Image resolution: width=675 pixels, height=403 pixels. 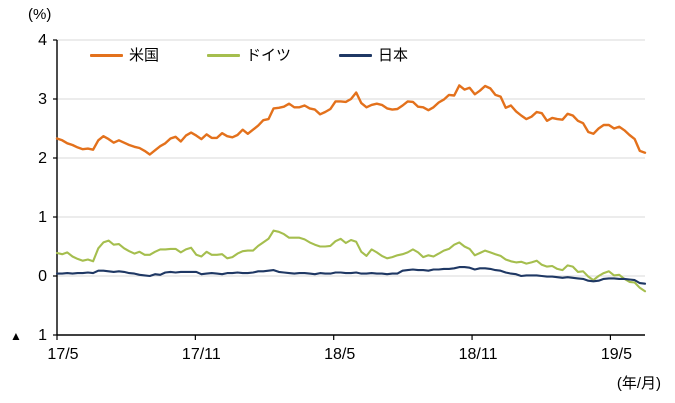 I want to click on legend: 米国 ドイツ 日本, so click(x=249, y=55).